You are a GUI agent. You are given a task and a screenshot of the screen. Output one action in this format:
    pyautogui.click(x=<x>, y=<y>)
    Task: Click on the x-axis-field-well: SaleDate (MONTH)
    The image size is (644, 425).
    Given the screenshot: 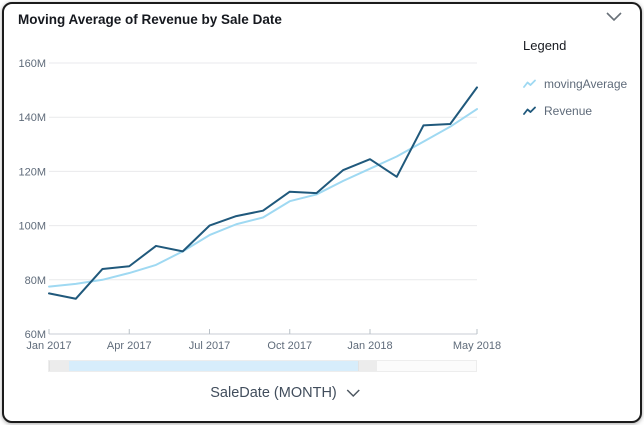 What is the action you would take?
    pyautogui.click(x=285, y=393)
    